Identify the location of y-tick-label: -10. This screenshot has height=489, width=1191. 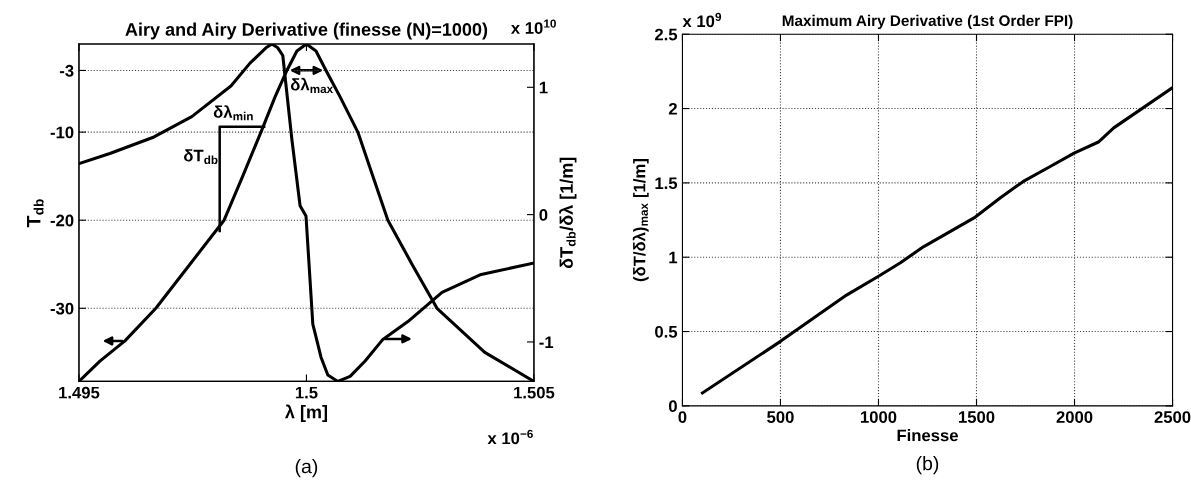
(62, 132).